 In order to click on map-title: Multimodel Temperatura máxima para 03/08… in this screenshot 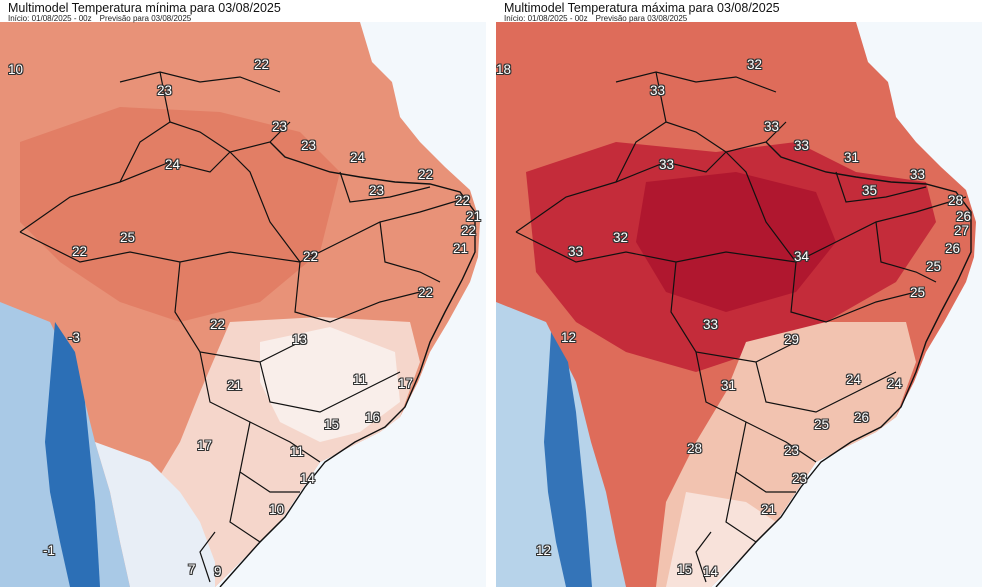, I will do `click(642, 8)`.